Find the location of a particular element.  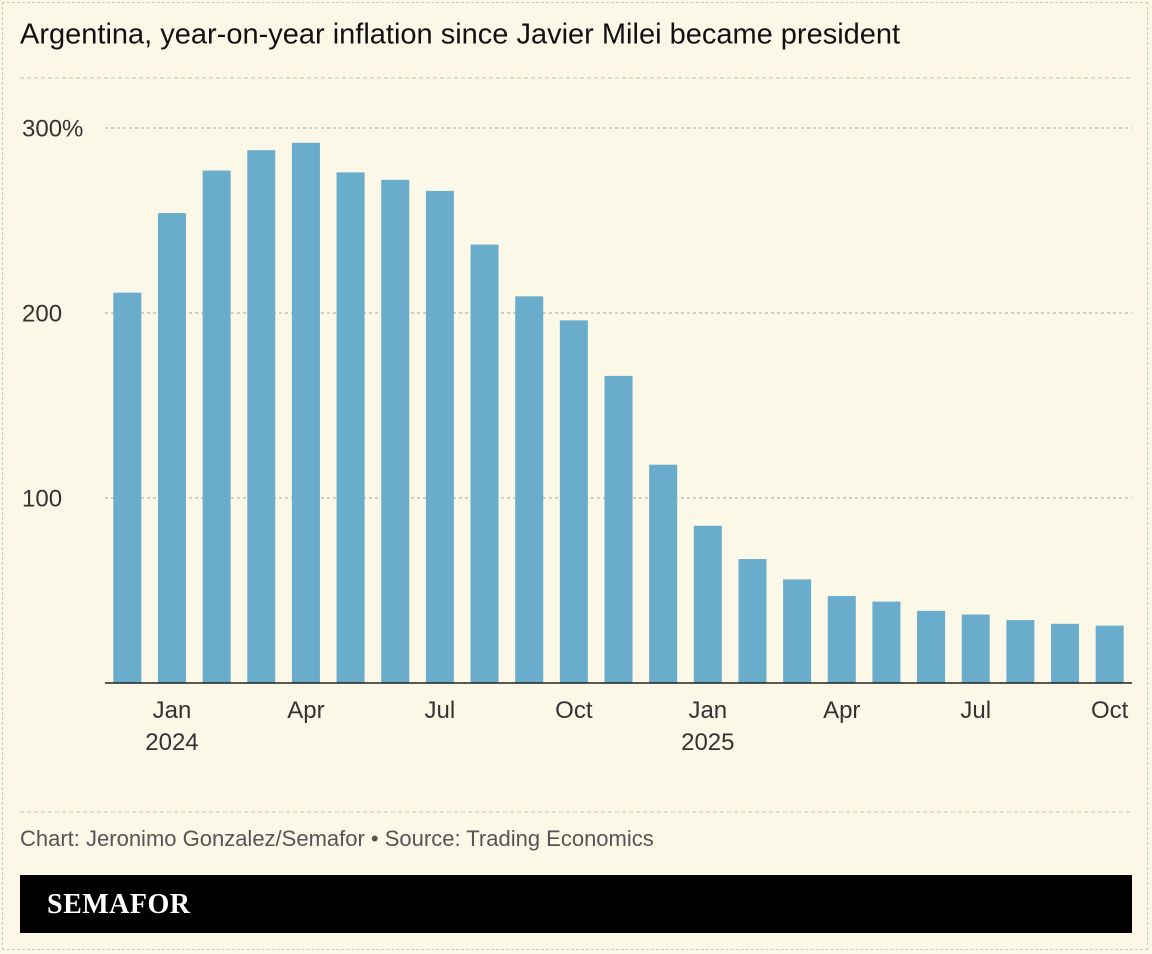

brand-logo: SEMAFOR is located at coordinates (119, 904).